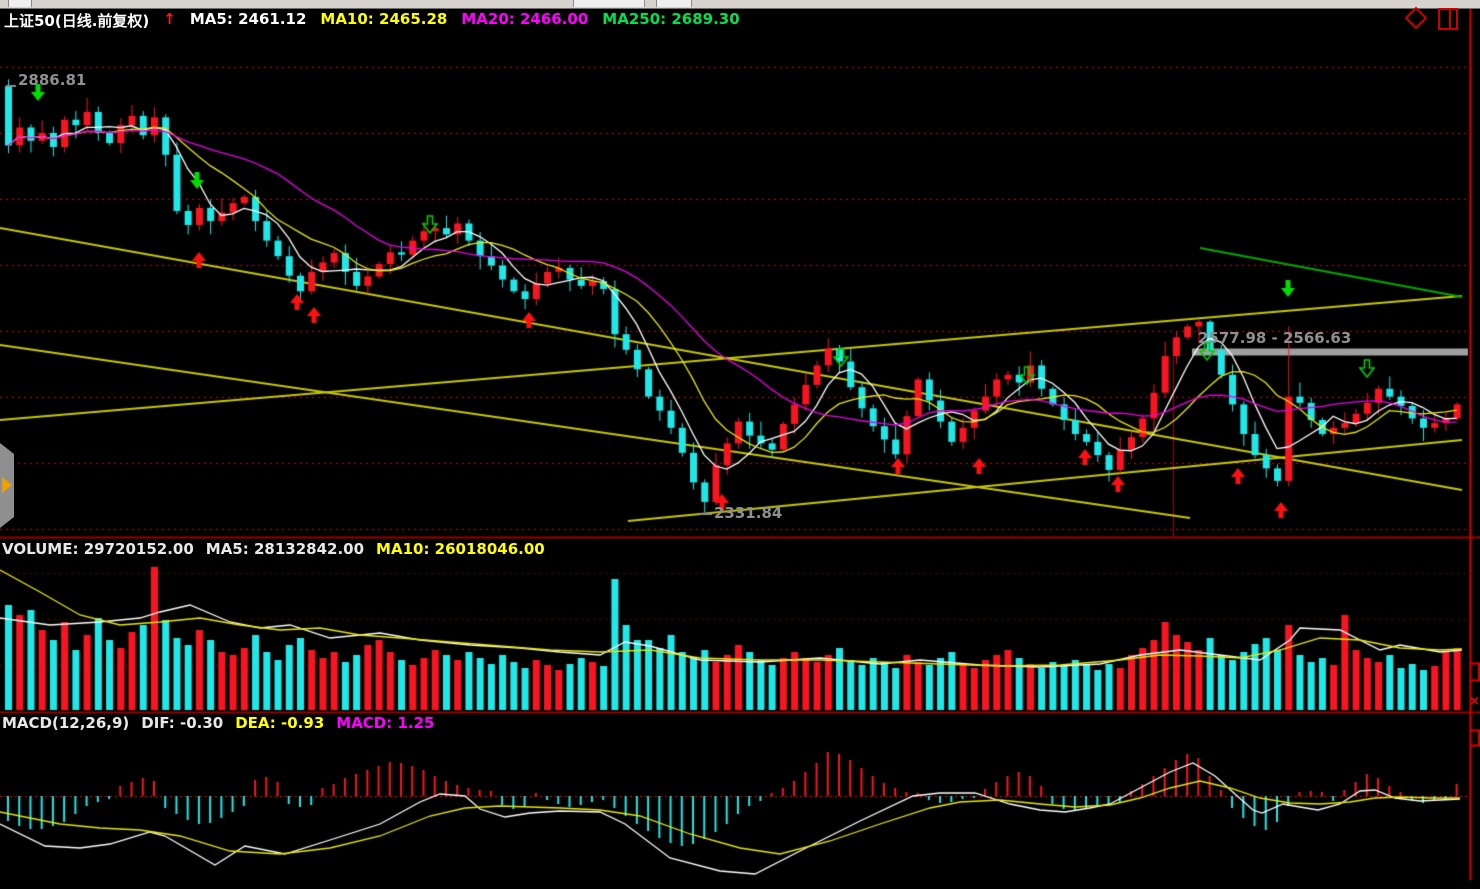 The width and height of the screenshot is (1480, 889). What do you see at coordinates (671, 19) in the screenshot?
I see `ma250-value: MA250: 2689.30` at bounding box center [671, 19].